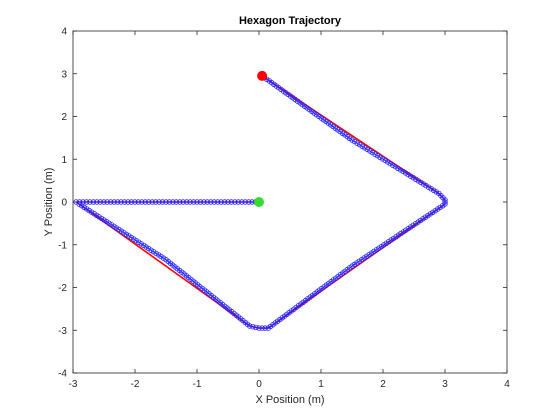 The height and width of the screenshot is (420, 560). I want to click on x-tick-label: 3, so click(445, 384).